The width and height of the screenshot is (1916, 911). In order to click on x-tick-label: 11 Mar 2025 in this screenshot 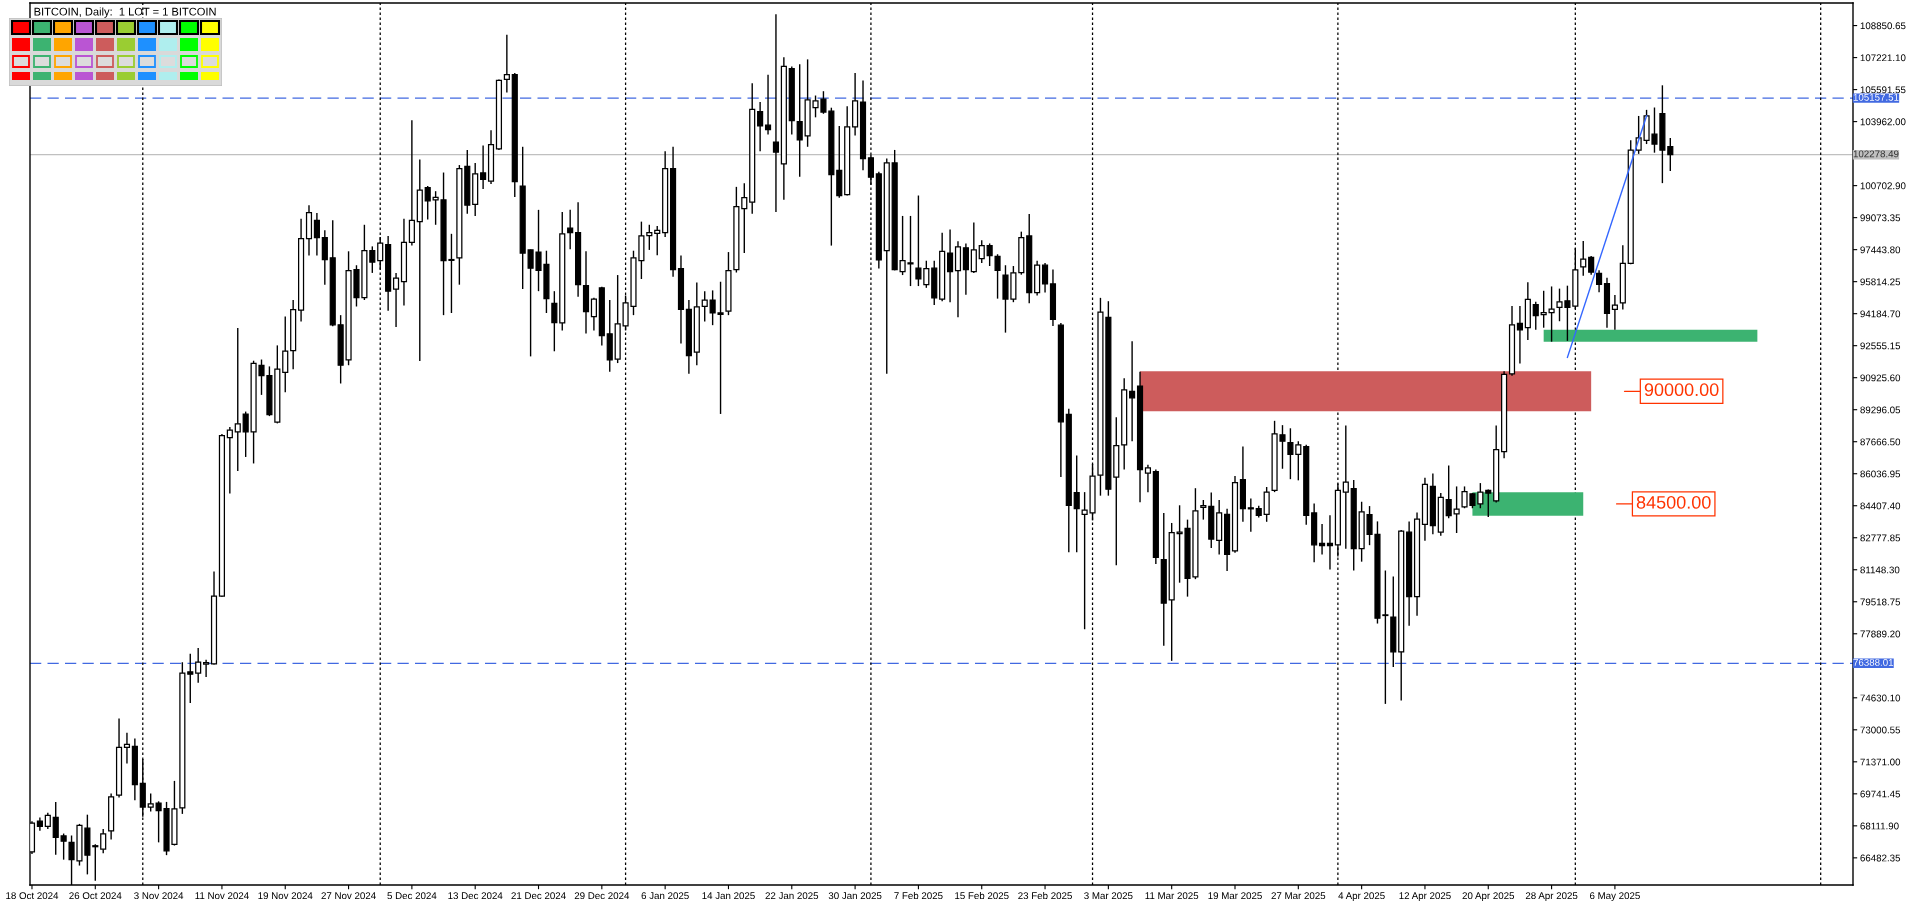, I will do `click(1172, 896)`.